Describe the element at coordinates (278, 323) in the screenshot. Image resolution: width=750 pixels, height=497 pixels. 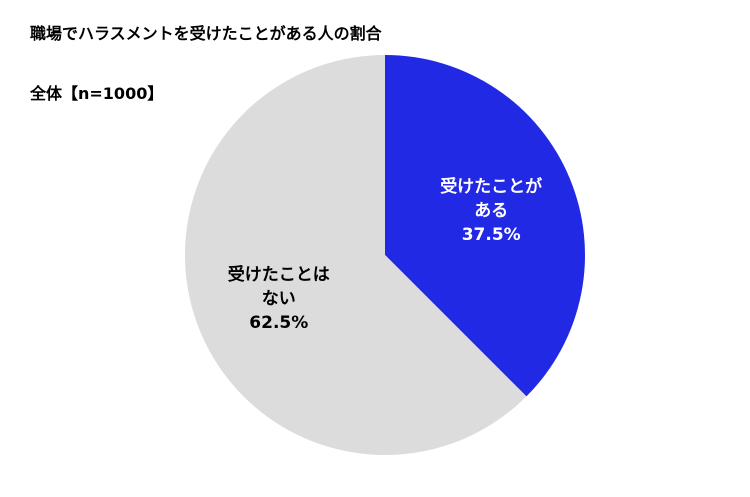
I see `slice-value-label-1: 62.5%` at that location.